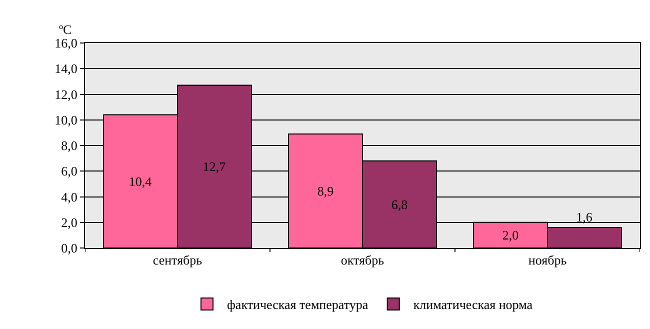  What do you see at coordinates (69, 222) in the screenshot?
I see `y-tick-label: 2,0` at bounding box center [69, 222].